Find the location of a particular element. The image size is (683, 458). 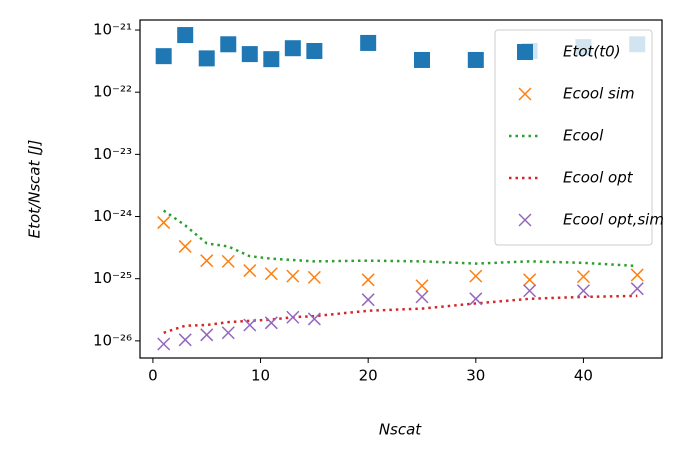

y-axis-label: Etot/Nscat [J] is located at coordinates (35, 188).